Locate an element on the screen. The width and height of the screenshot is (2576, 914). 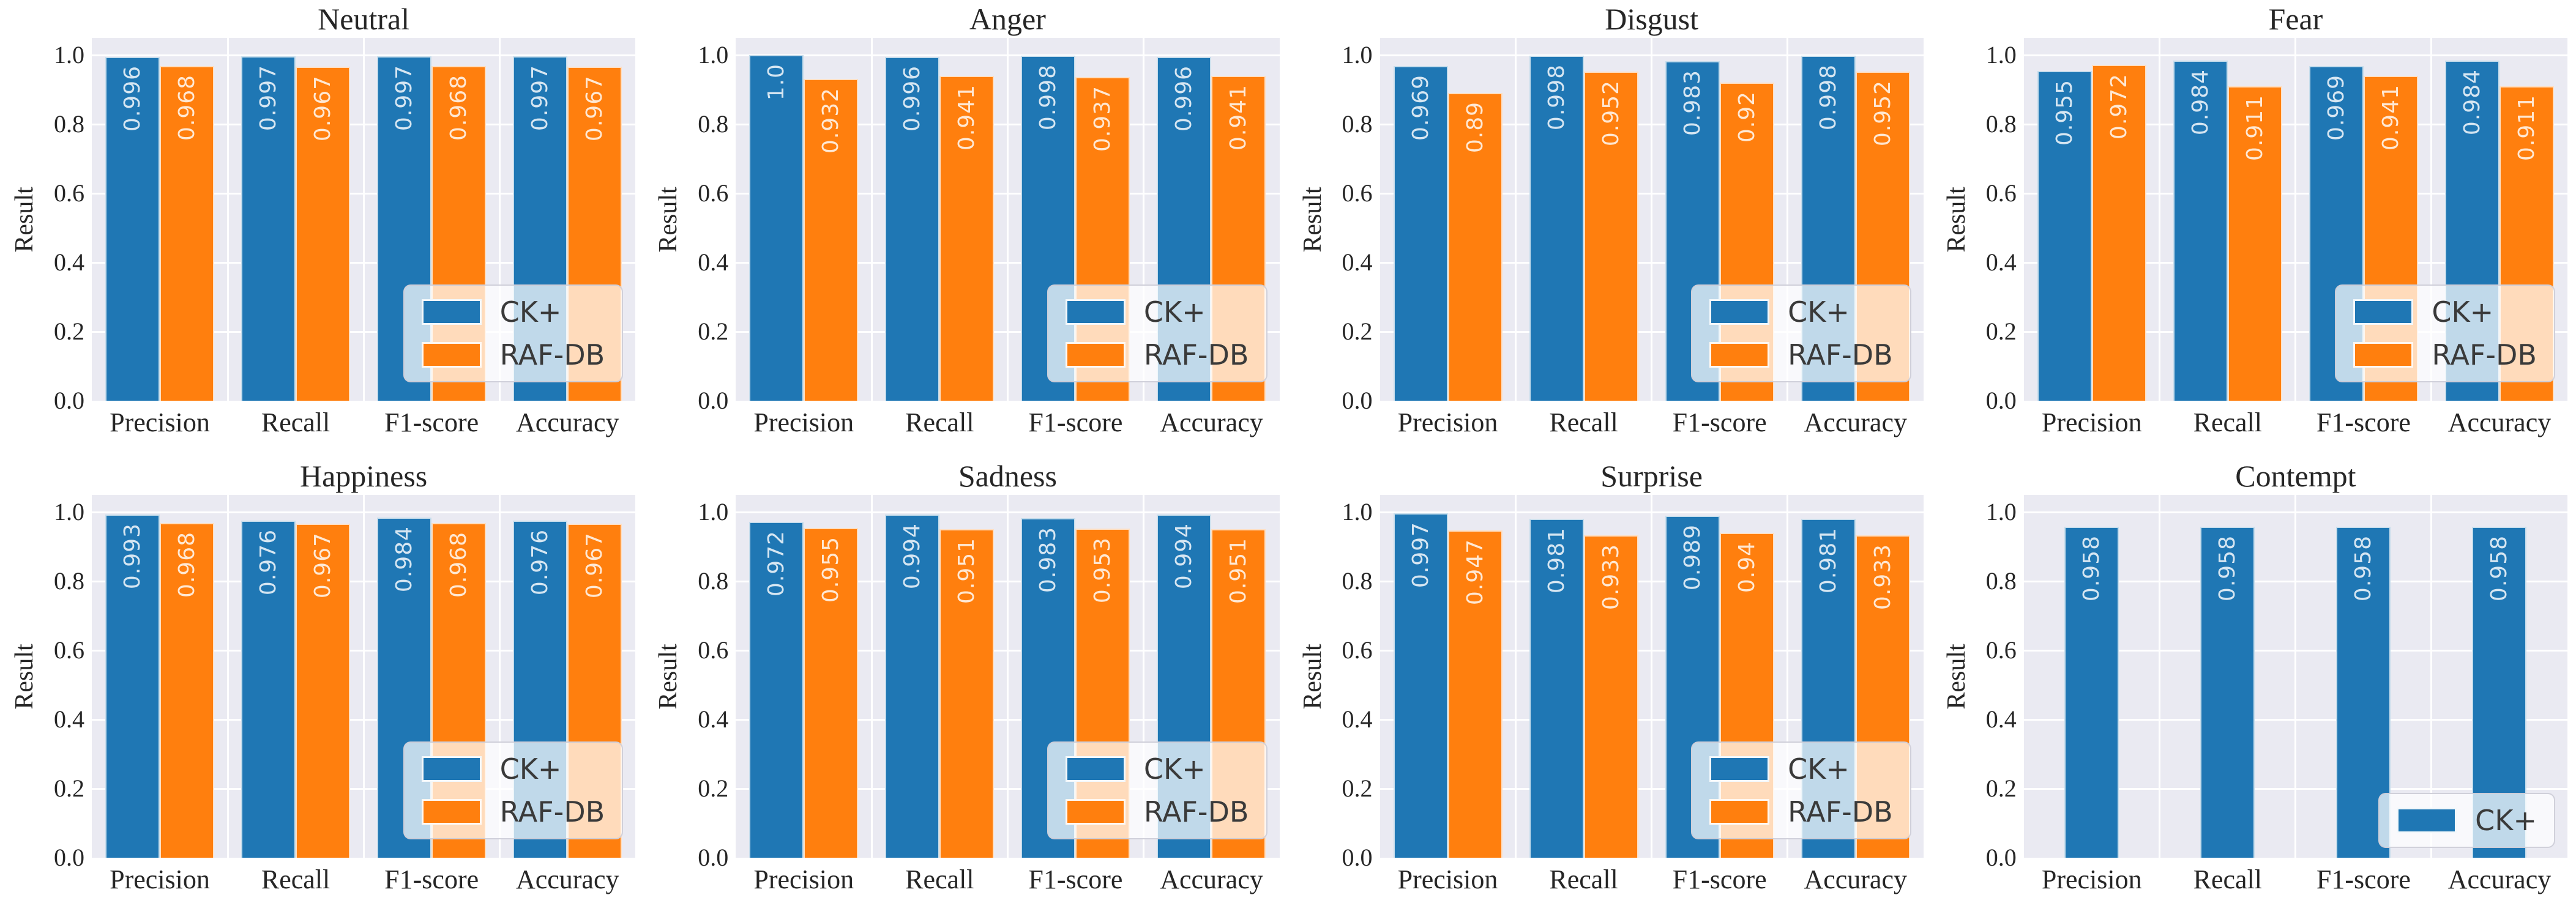
bar-value-text: 0.998 is located at coordinates (1556, 97).